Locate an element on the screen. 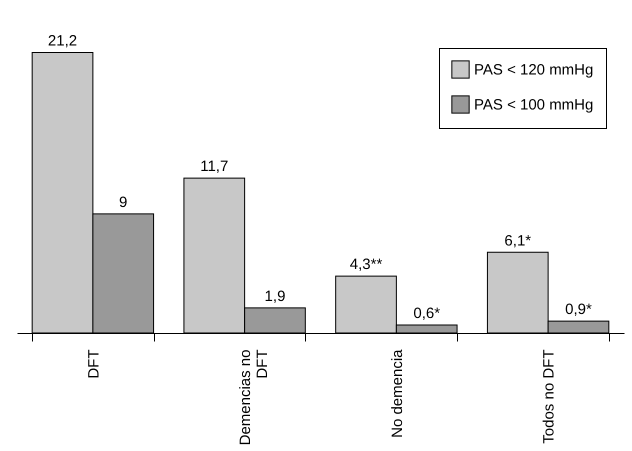 This screenshot has width=632, height=451. data-label: 0,9* is located at coordinates (578, 309).